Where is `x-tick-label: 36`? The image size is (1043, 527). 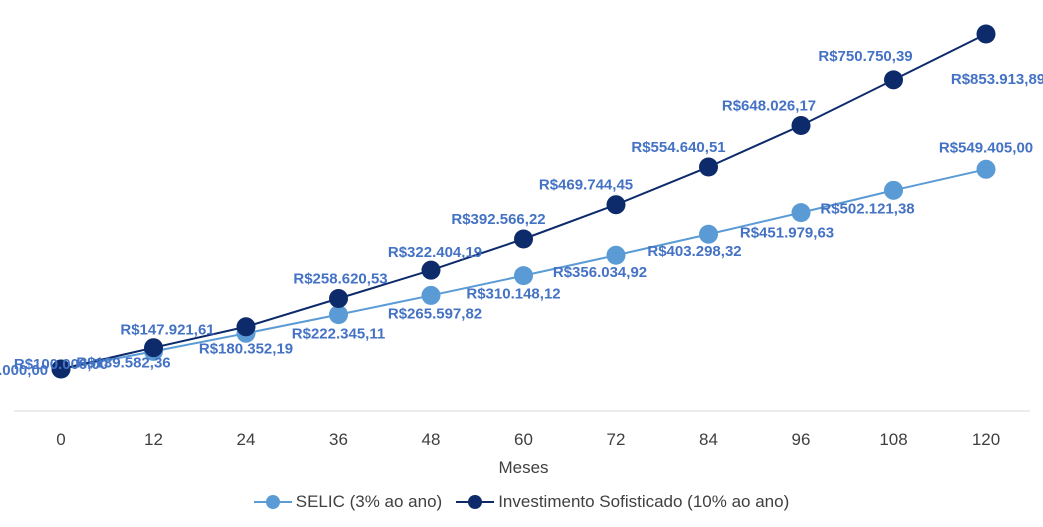
x-tick-label: 36 is located at coordinates (338, 439).